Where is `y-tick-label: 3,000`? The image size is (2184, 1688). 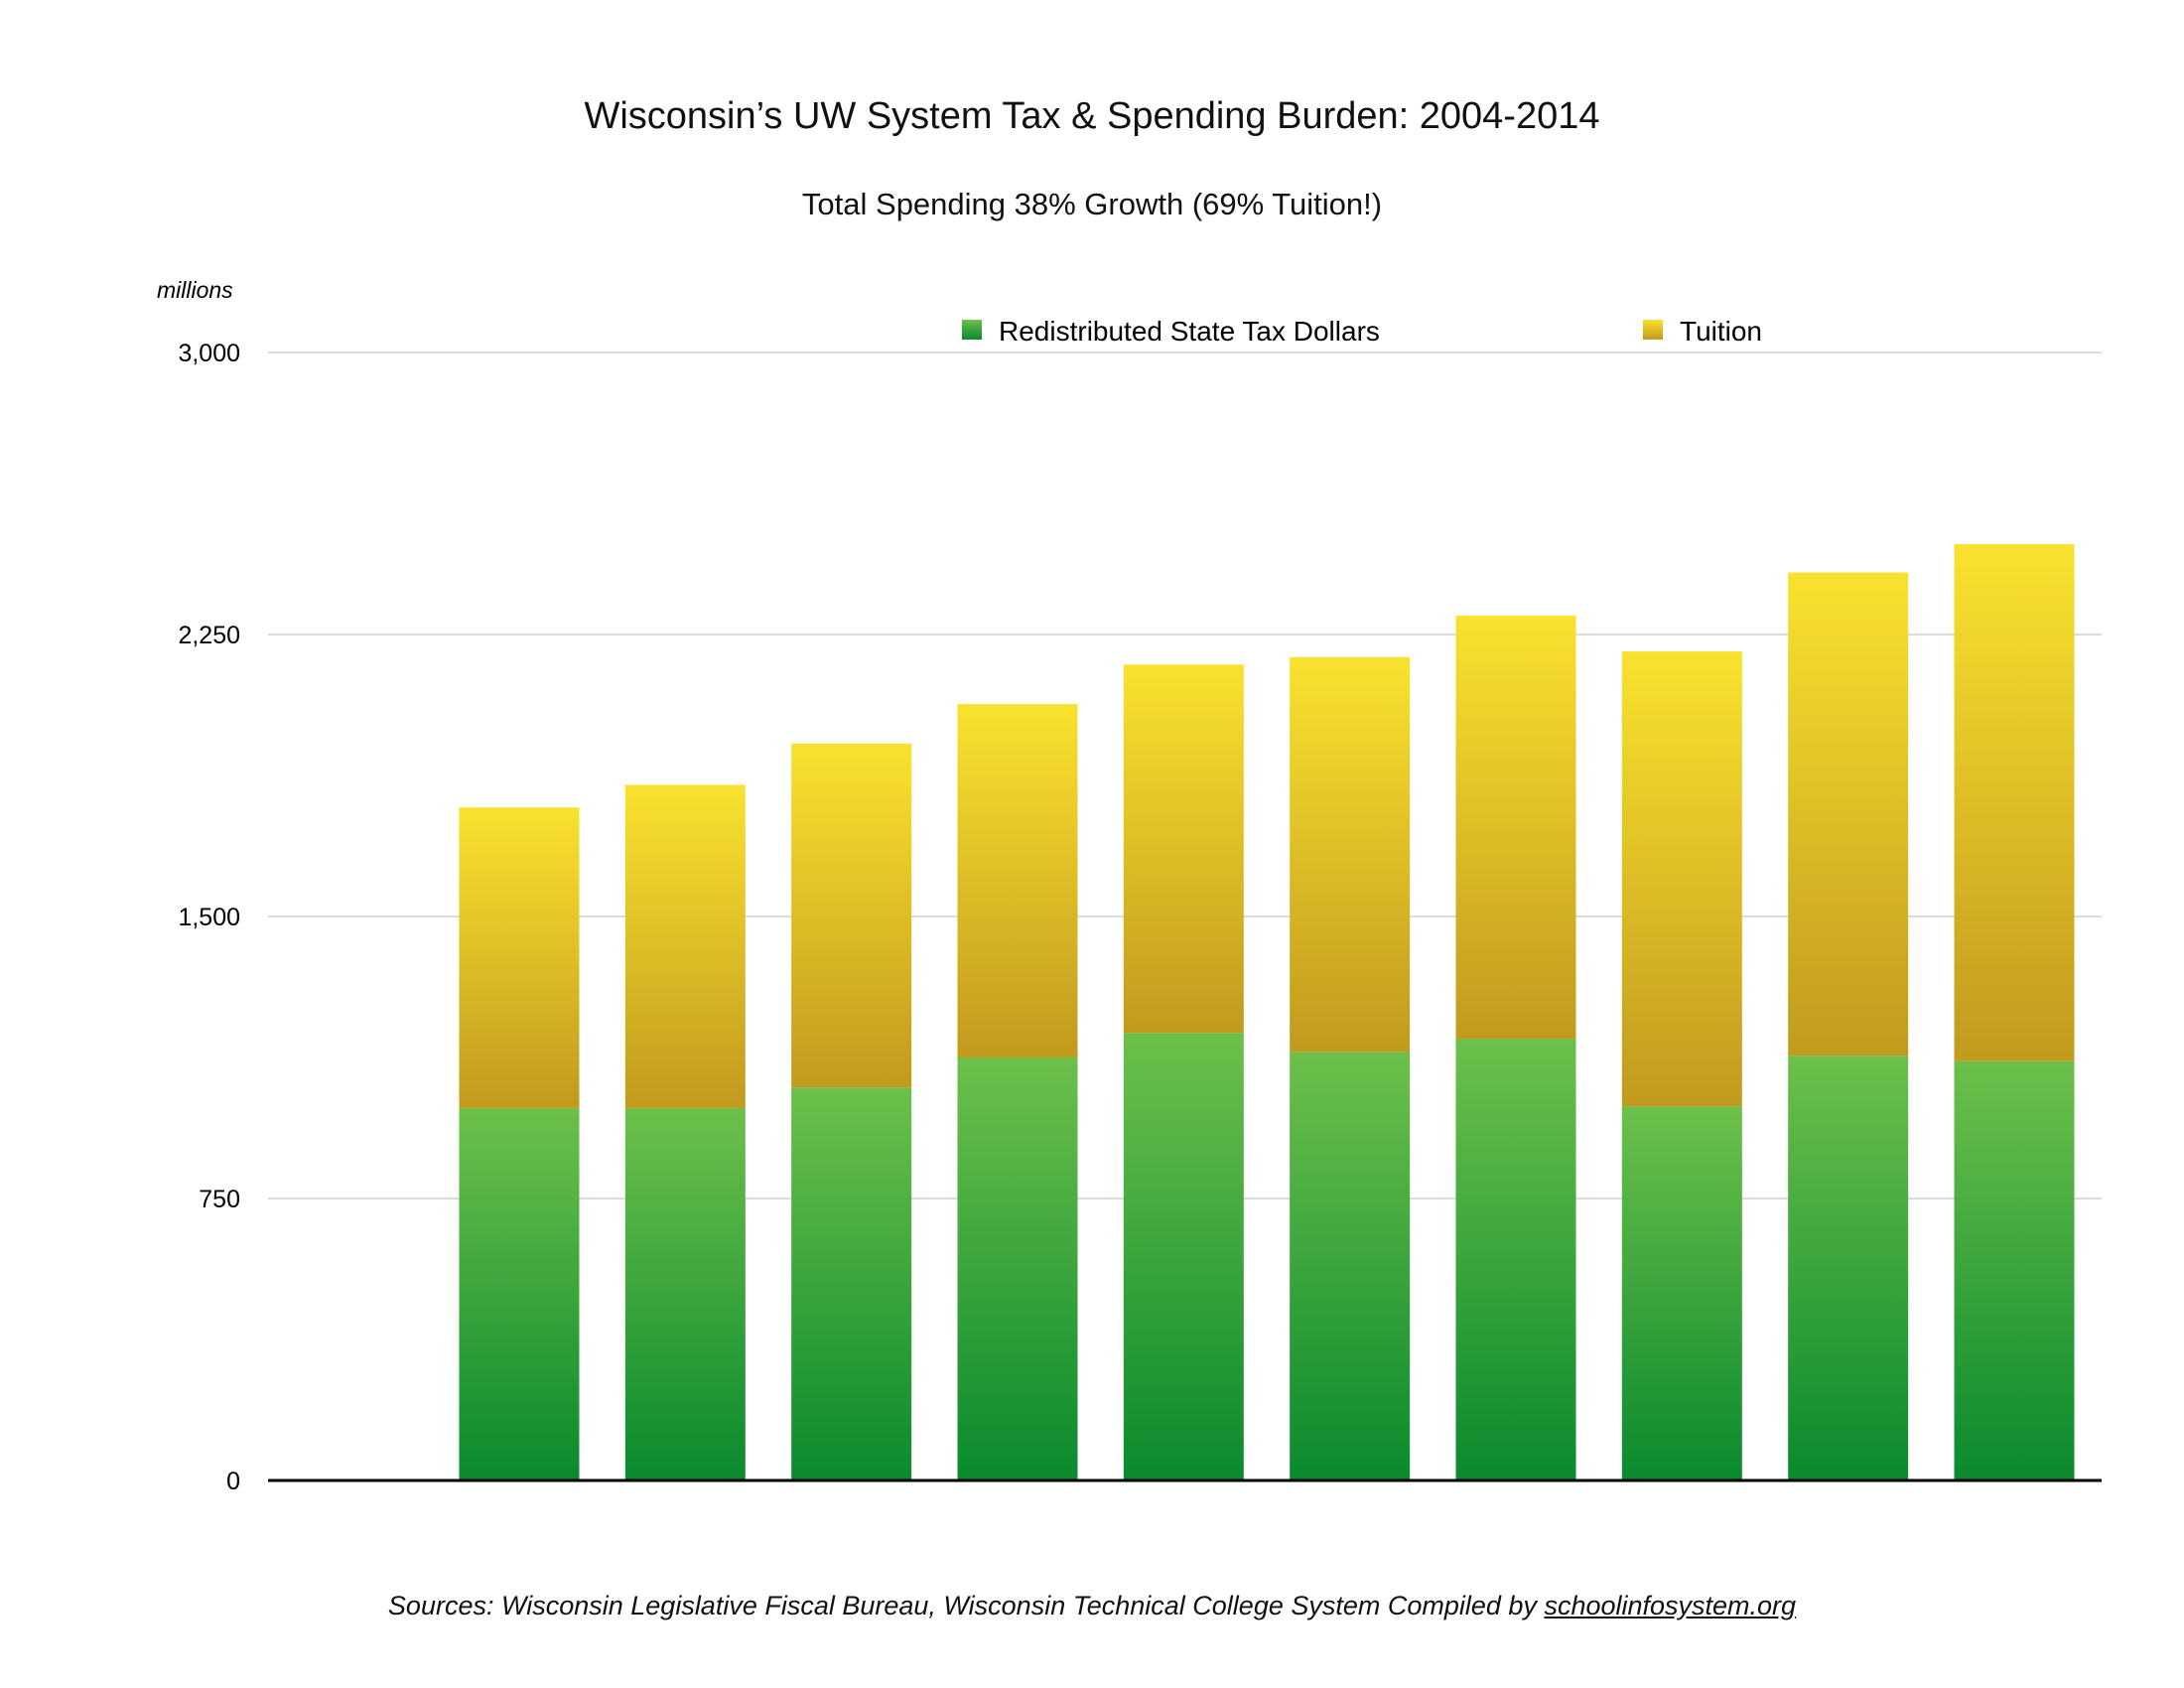 y-tick-label: 3,000 is located at coordinates (209, 353).